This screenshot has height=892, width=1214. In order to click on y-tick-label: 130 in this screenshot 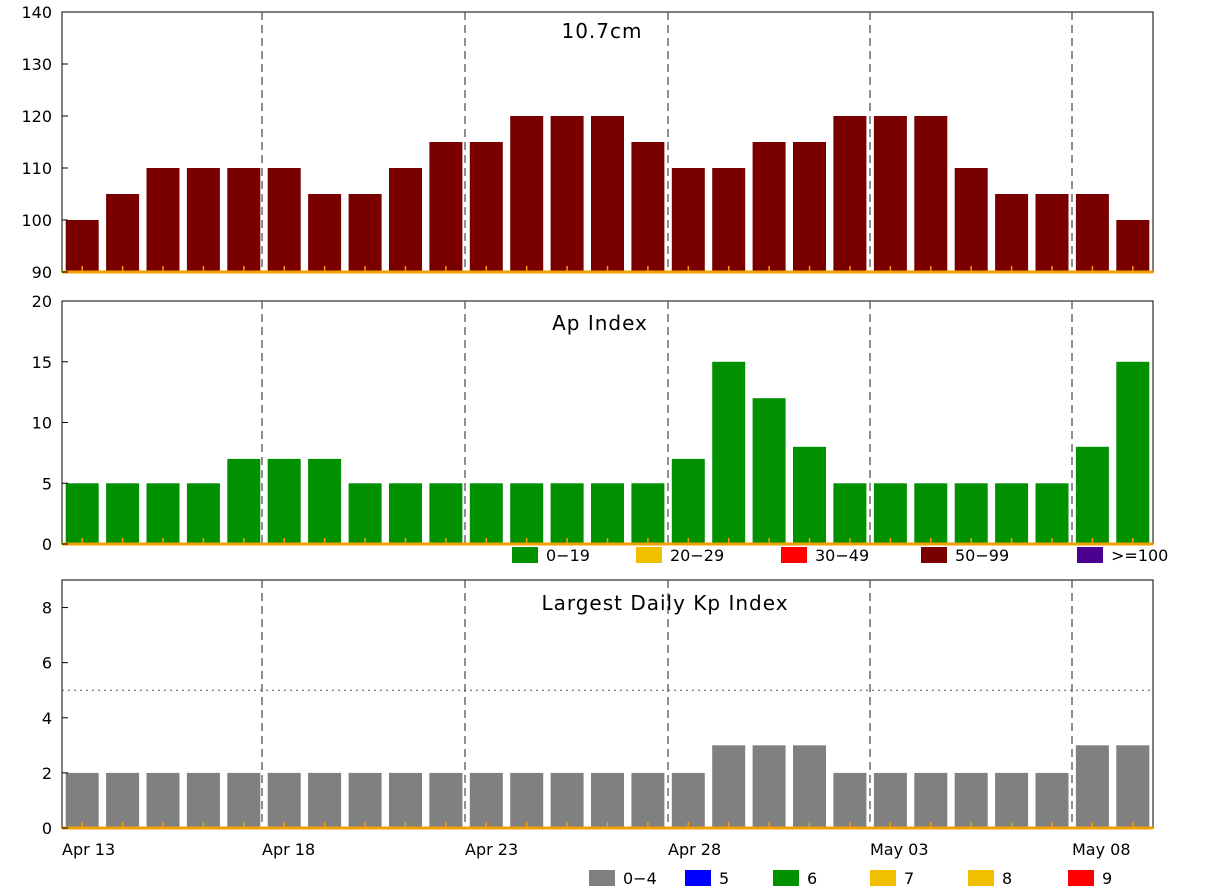, I will do `click(36, 64)`.